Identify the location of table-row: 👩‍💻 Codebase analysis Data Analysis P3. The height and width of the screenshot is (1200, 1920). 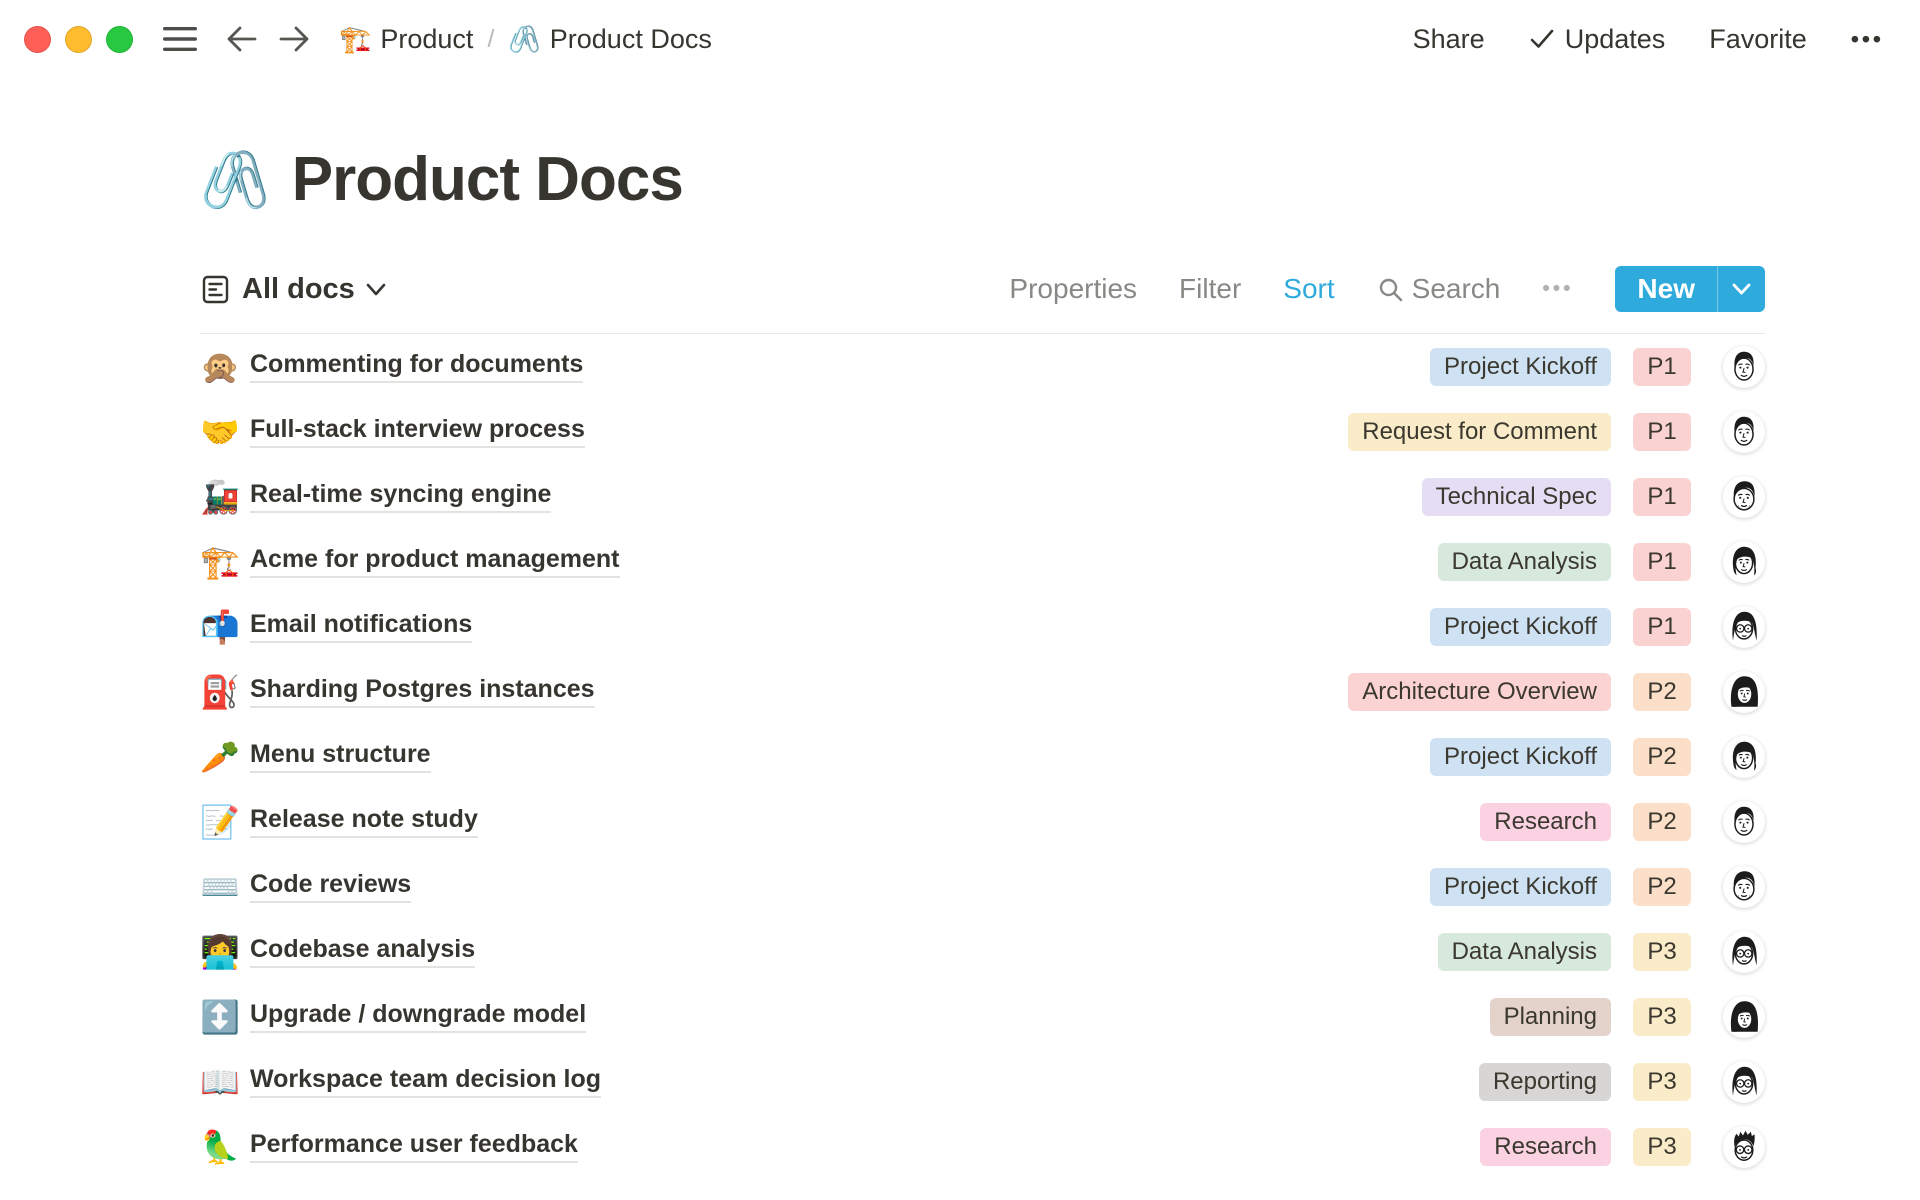
(982, 951).